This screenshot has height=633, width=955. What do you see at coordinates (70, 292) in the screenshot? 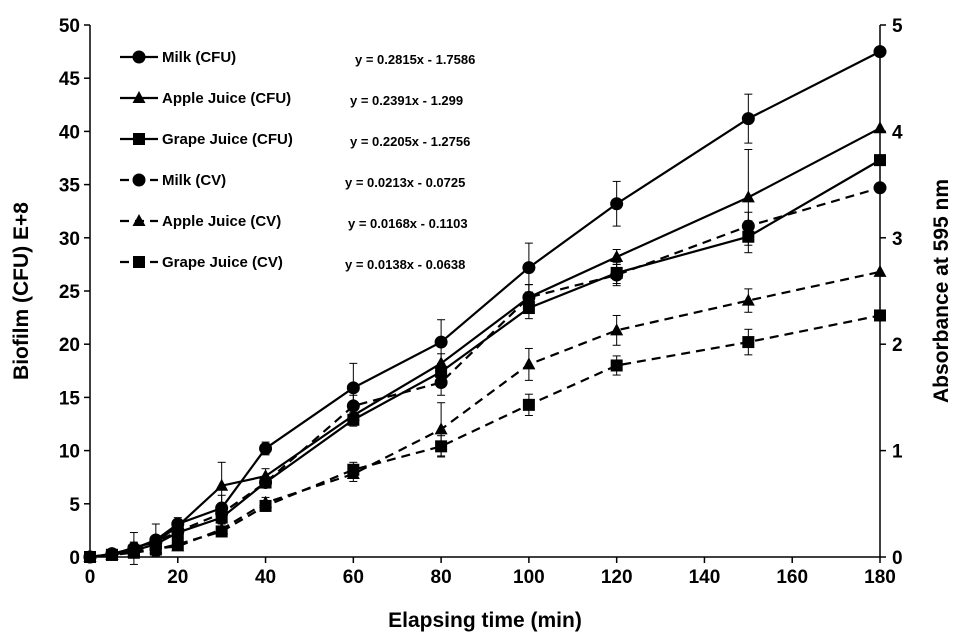
I see `y-tick-label: 25` at bounding box center [70, 292].